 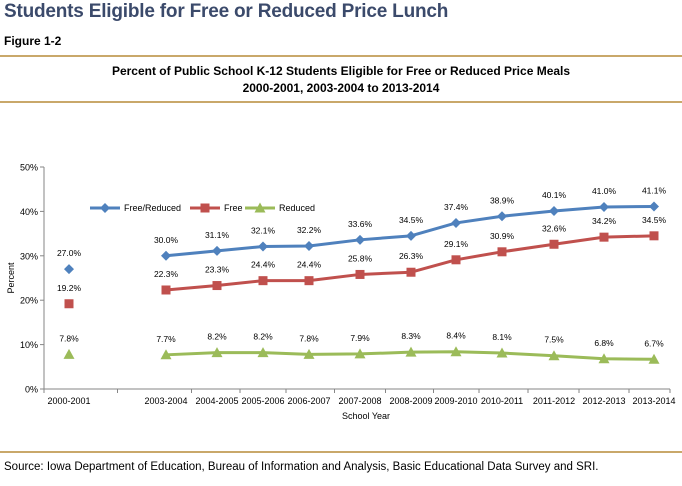 What do you see at coordinates (502, 200) in the screenshot?
I see `free-reduced-data-label: 38.9%` at bounding box center [502, 200].